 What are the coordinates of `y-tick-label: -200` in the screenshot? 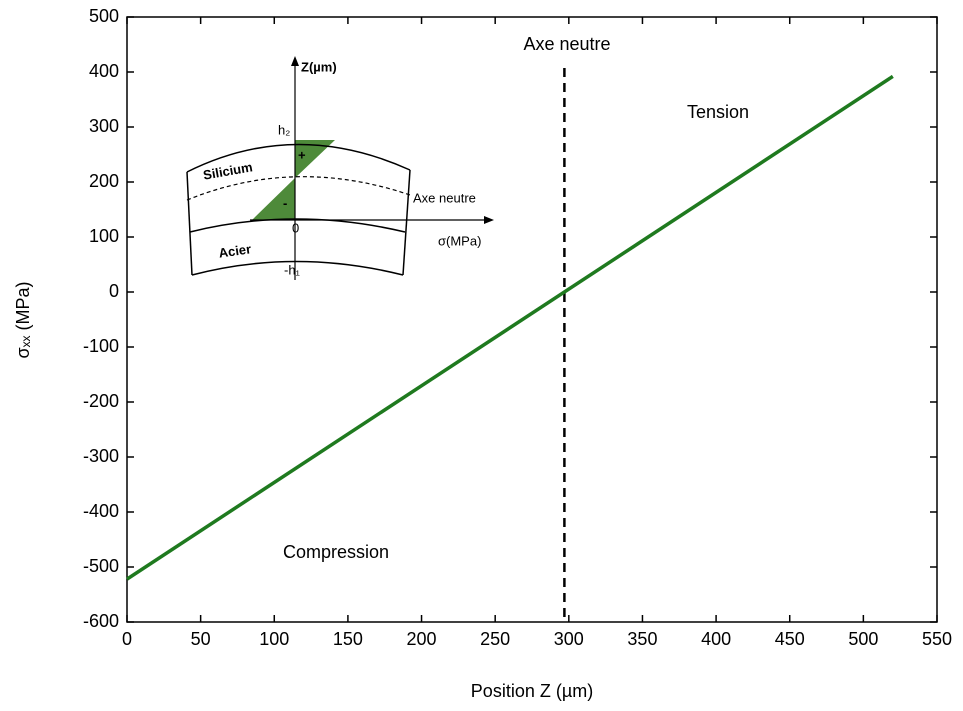 It's located at (101, 401).